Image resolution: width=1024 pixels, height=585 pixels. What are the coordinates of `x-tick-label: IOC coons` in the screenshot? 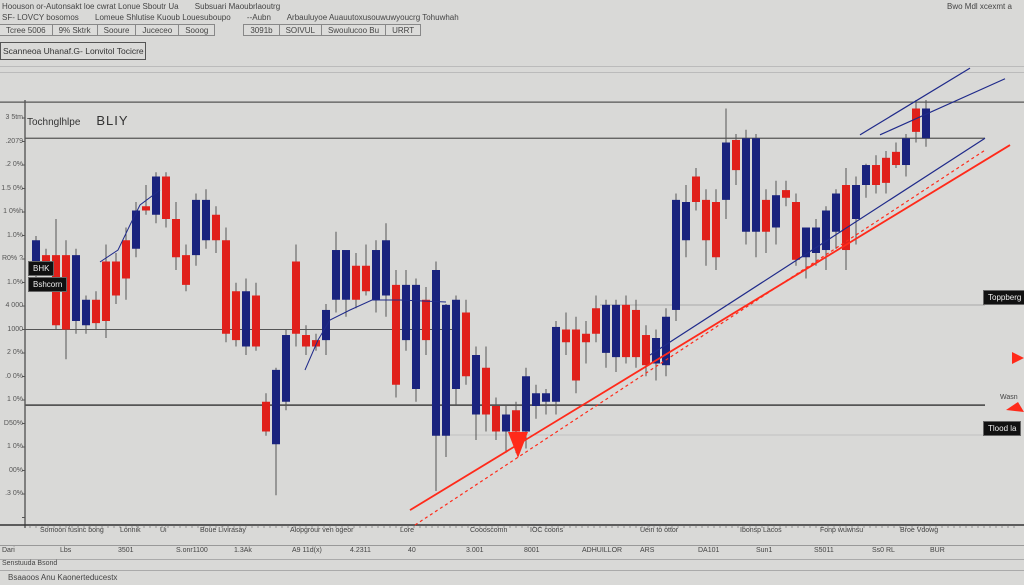 It's located at (547, 530).